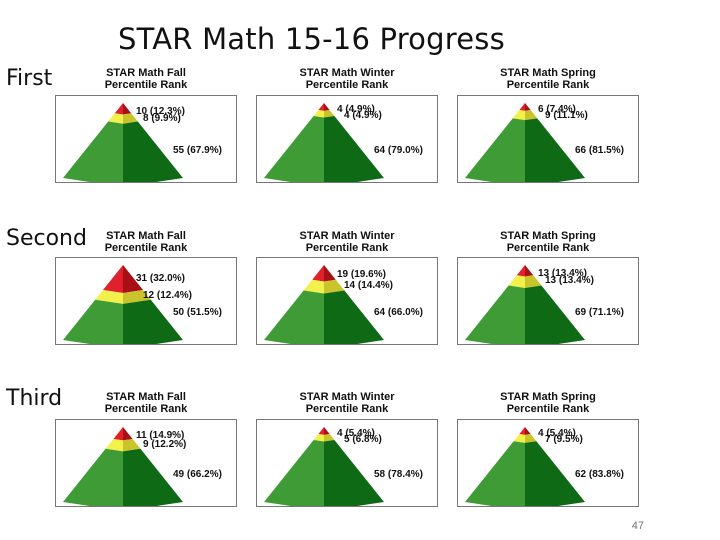  I want to click on yellow-tier-label: 12 (12.4%), so click(167, 295).